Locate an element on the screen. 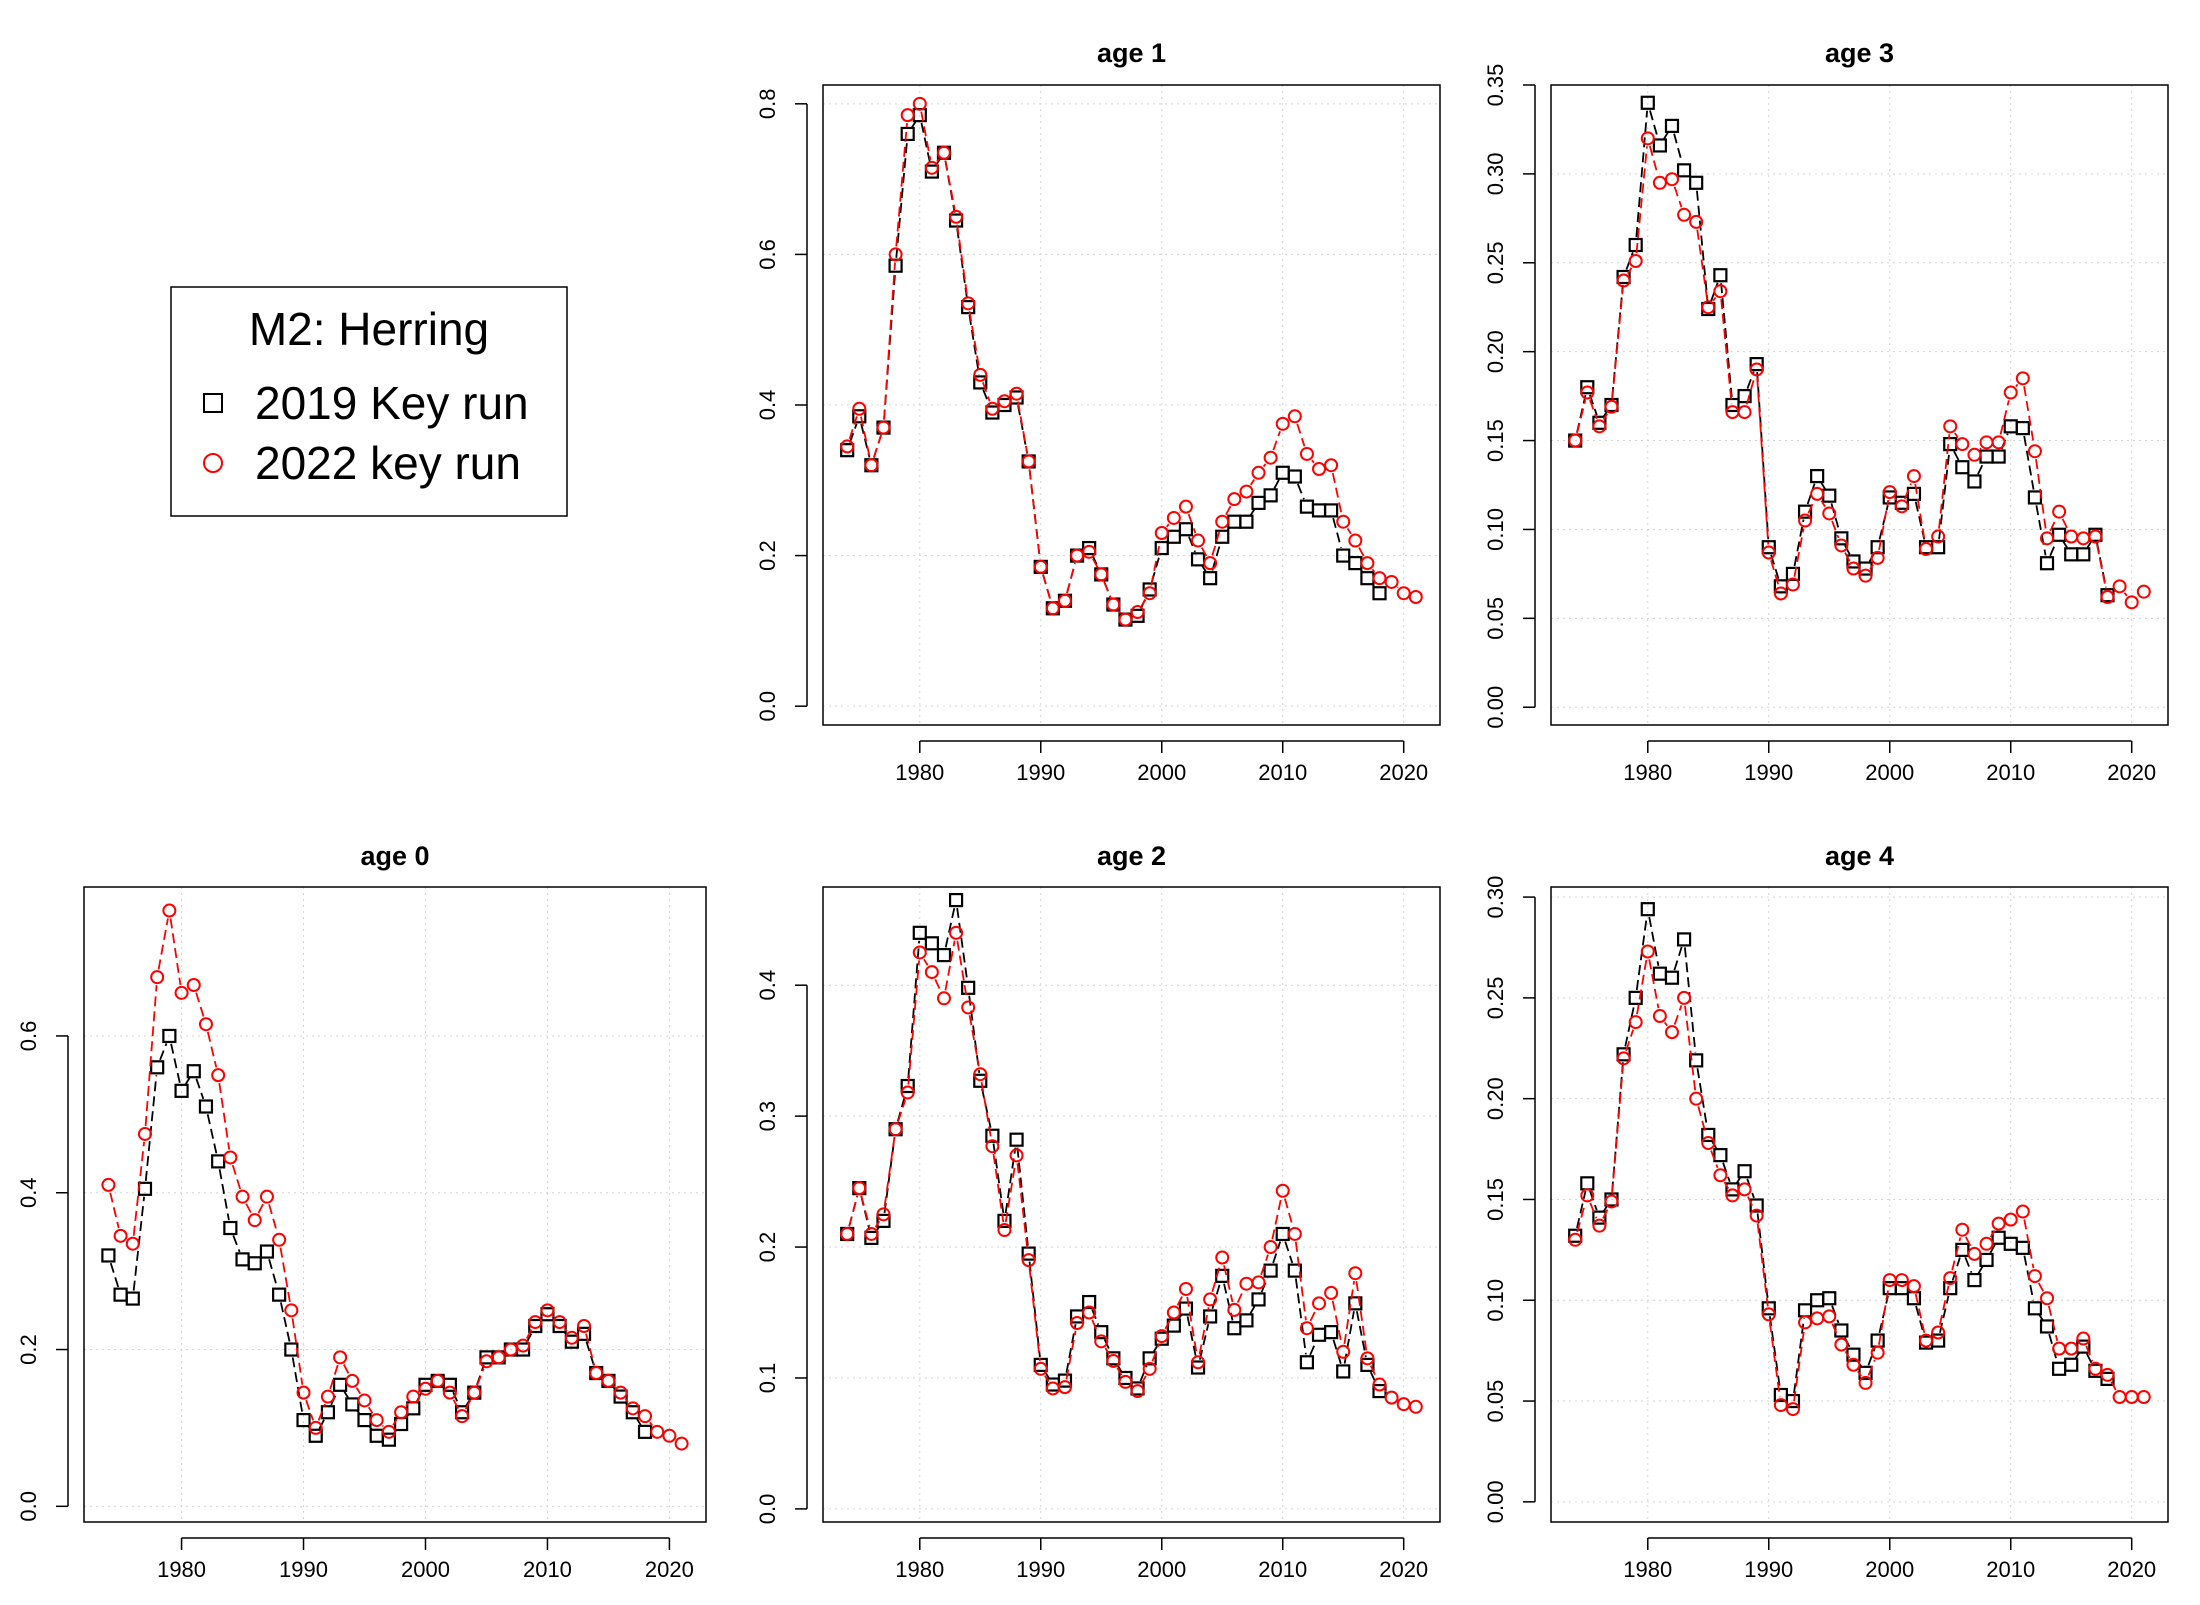  panel-title: age 3 is located at coordinates (1859, 53).